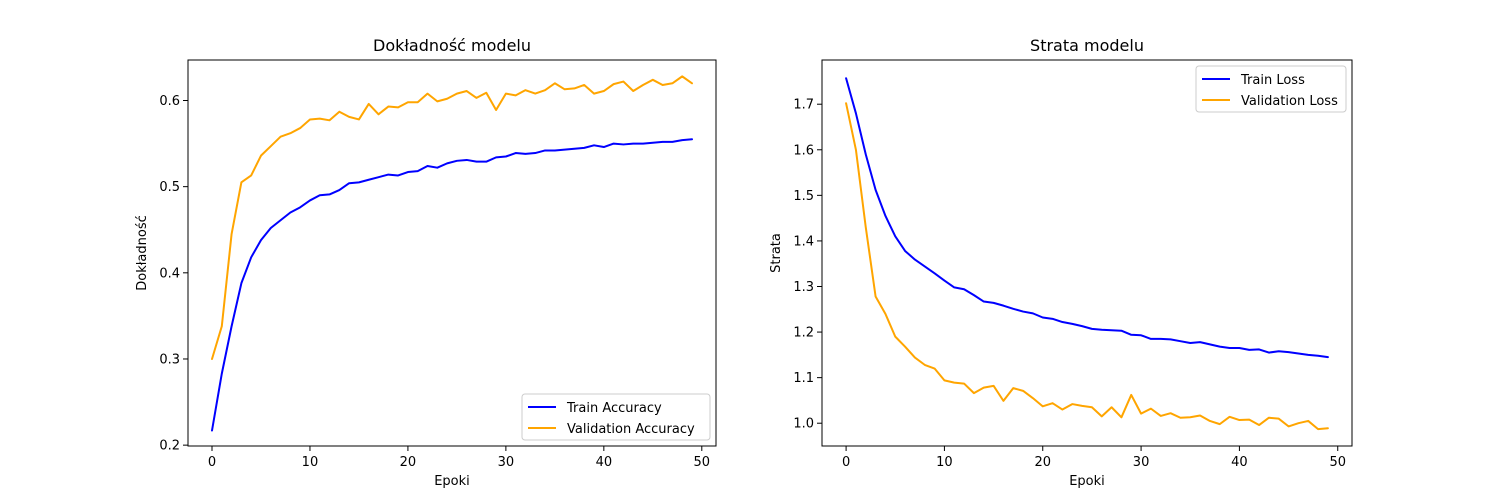 This screenshot has height=500, width=1500. What do you see at coordinates (803, 333) in the screenshot?
I see `loss-y-tick-label: 1.2` at bounding box center [803, 333].